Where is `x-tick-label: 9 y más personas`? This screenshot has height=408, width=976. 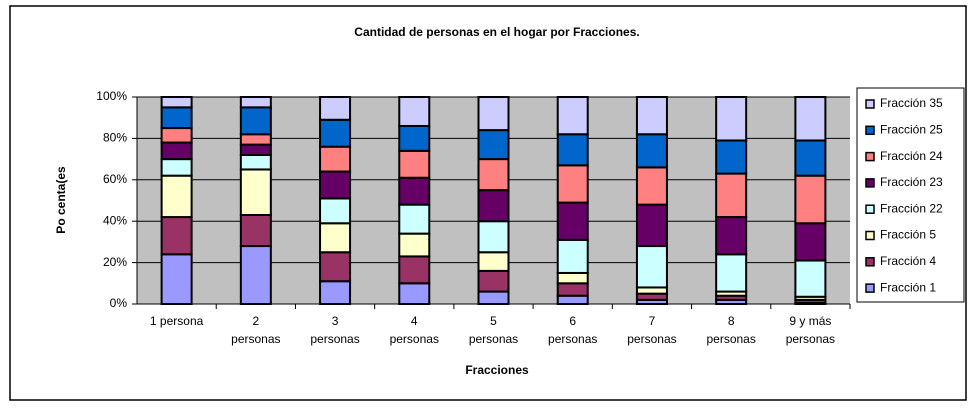
x-tick-label: 9 y más personas is located at coordinates (810, 330).